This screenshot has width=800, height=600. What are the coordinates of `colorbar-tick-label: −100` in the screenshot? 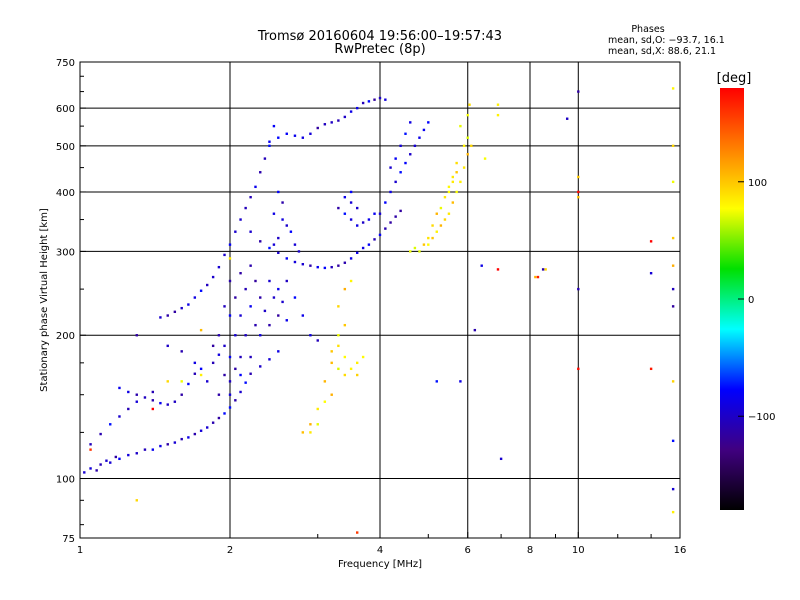 It's located at (761, 417).